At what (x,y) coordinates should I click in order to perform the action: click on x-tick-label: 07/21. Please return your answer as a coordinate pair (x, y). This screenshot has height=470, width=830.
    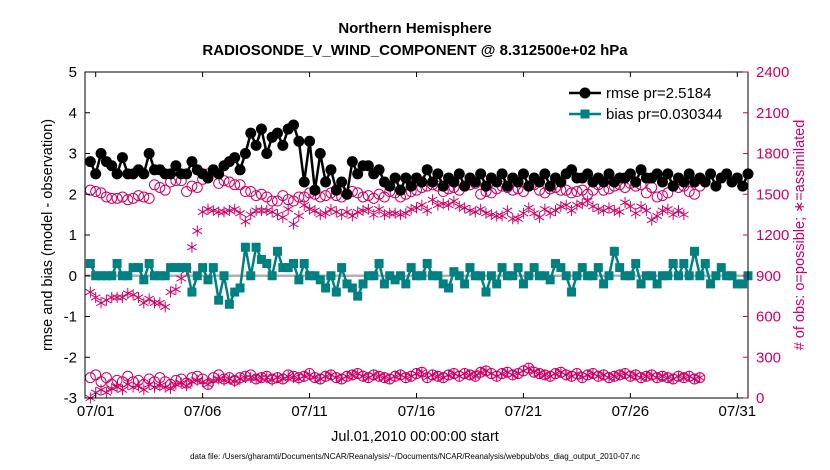
    Looking at the image, I should click on (524, 411).